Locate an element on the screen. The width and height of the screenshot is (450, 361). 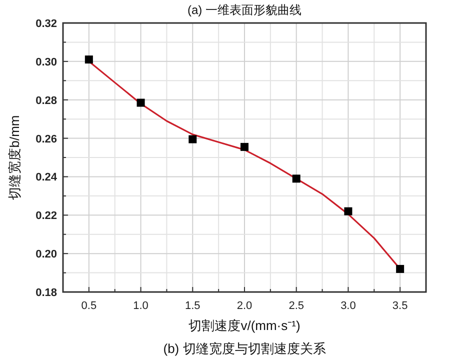
y-axis-title: 切缝宽度b/mm is located at coordinates (14, 157).